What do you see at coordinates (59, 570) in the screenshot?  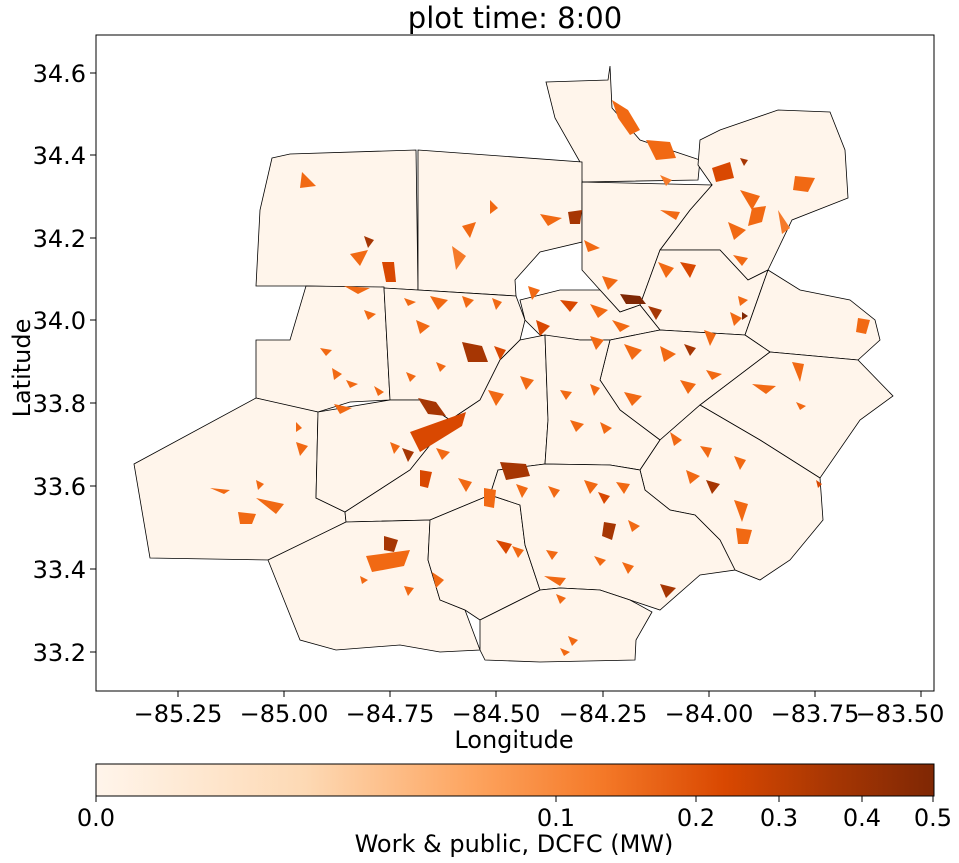 I see `y-tick-label: 33.4` at bounding box center [59, 570].